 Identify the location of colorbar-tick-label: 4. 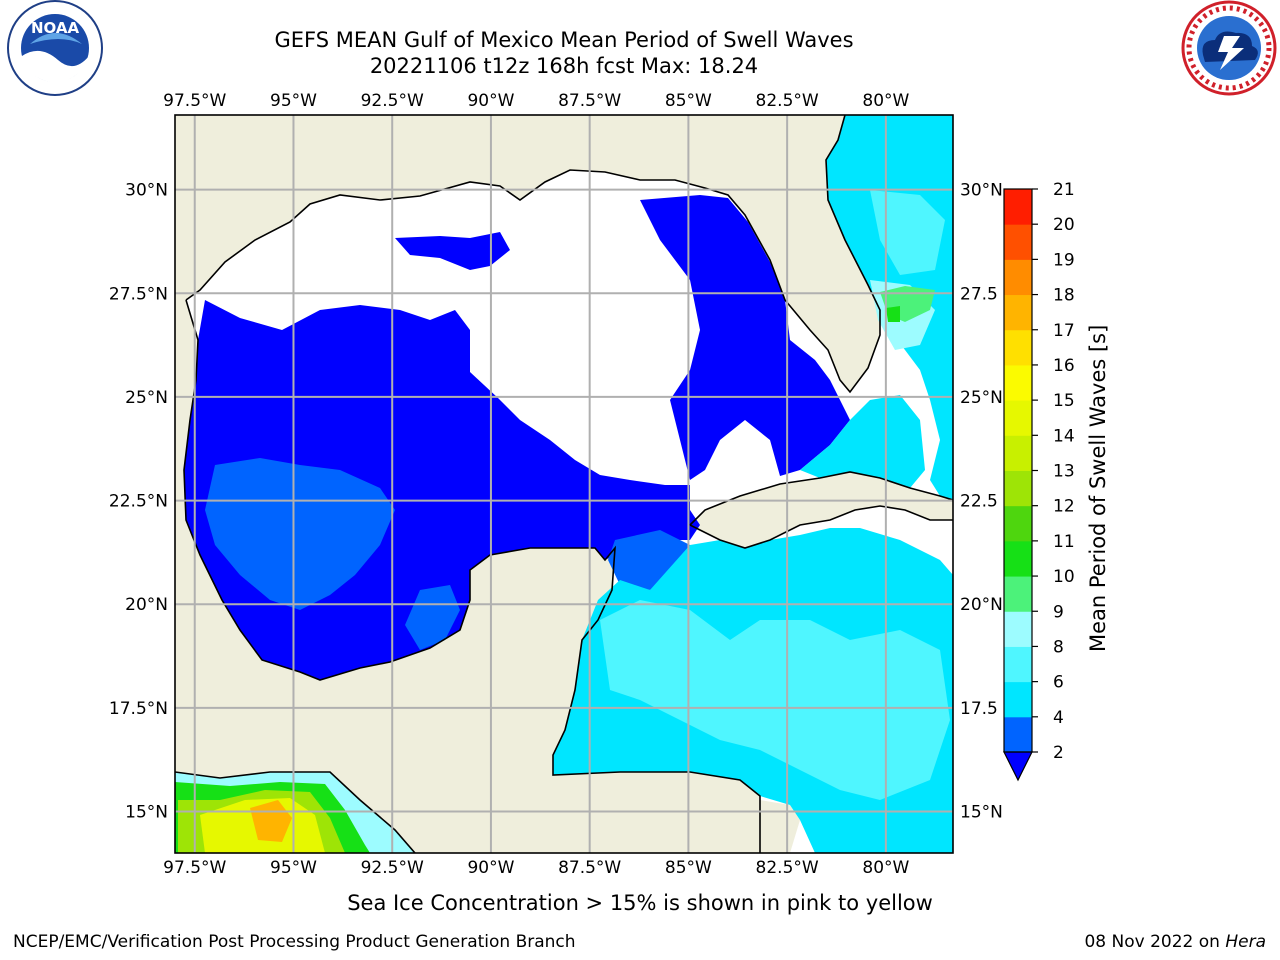
(1058, 718).